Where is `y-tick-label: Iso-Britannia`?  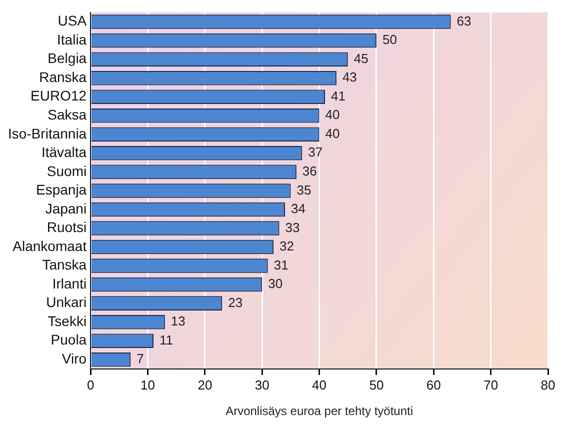 y-tick-label: Iso-Britannia is located at coordinates (47, 133).